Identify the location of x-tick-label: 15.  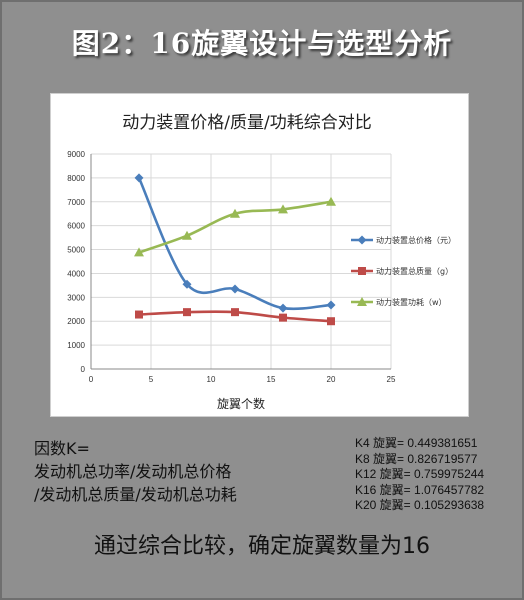
(271, 379).